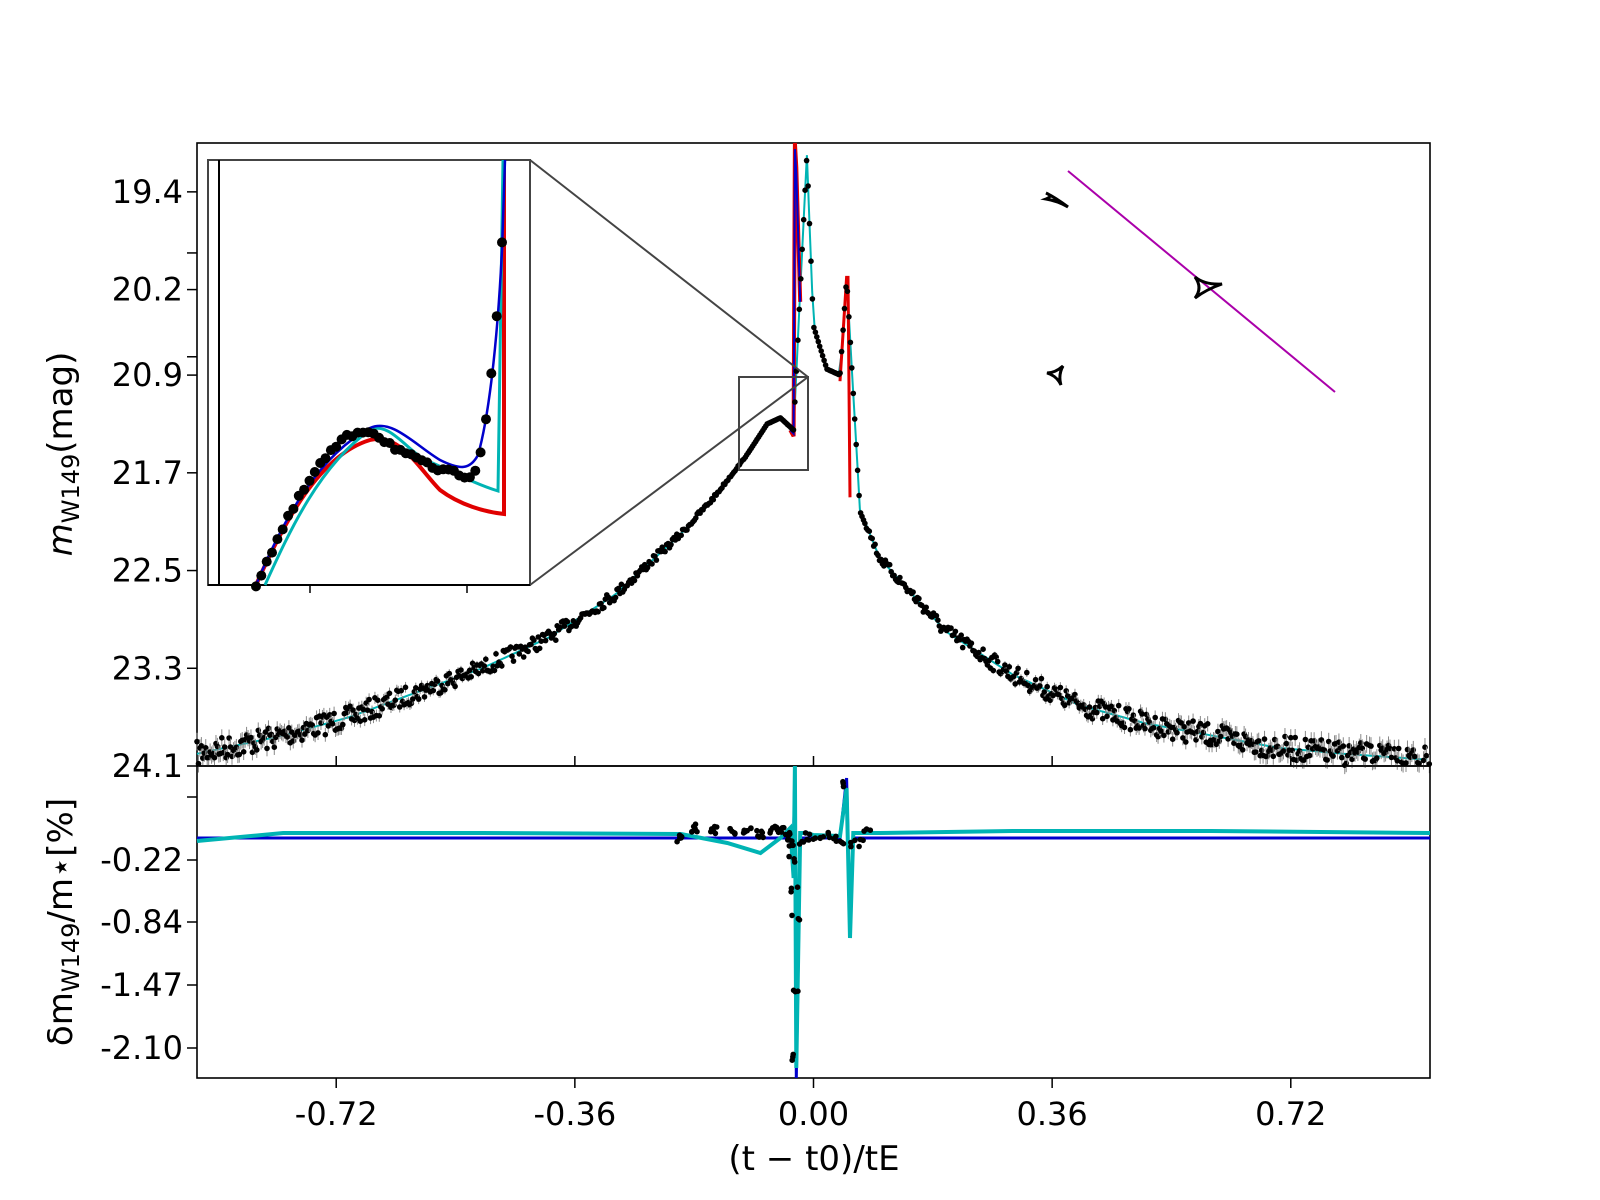 This screenshot has height=1200, width=1600. I want to click on top-y-axis-label-unit: (mag), so click(61, 403).